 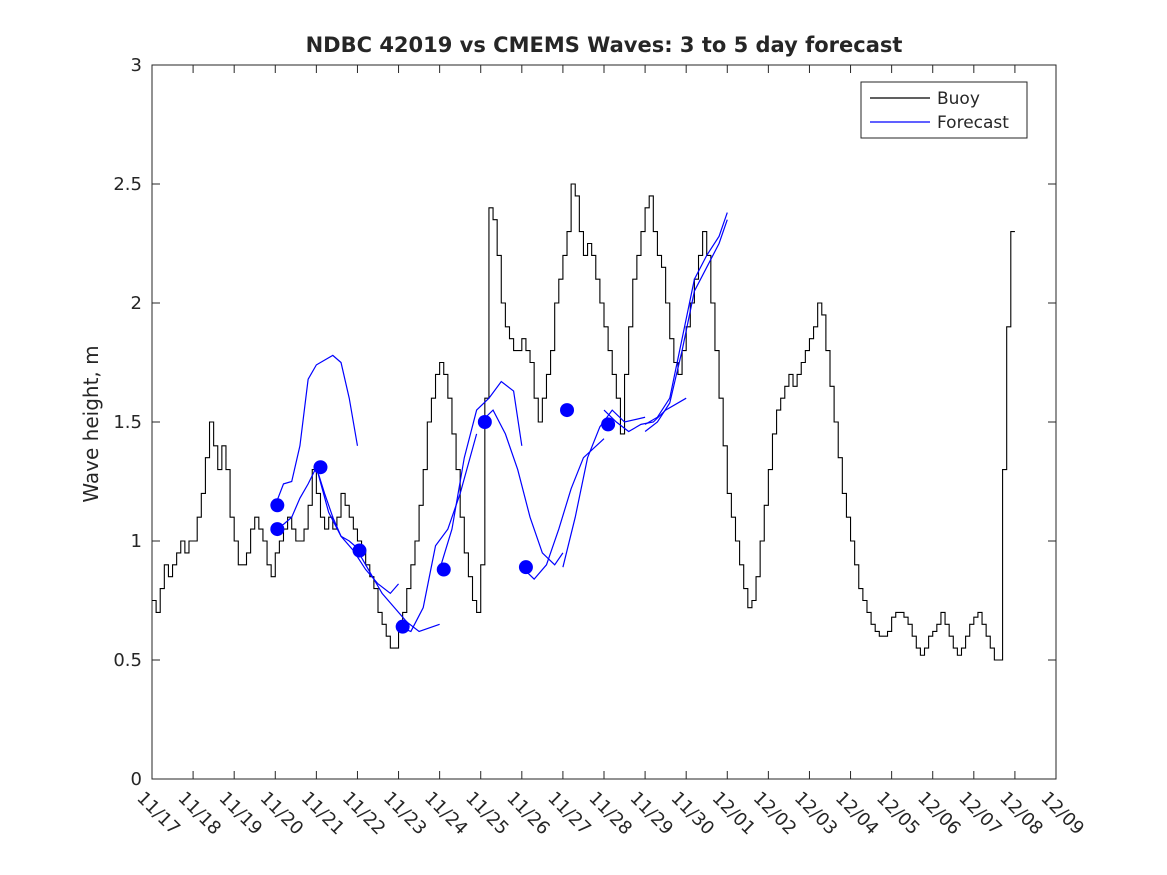 What do you see at coordinates (136, 779) in the screenshot?
I see `y-tick-label: 0` at bounding box center [136, 779].